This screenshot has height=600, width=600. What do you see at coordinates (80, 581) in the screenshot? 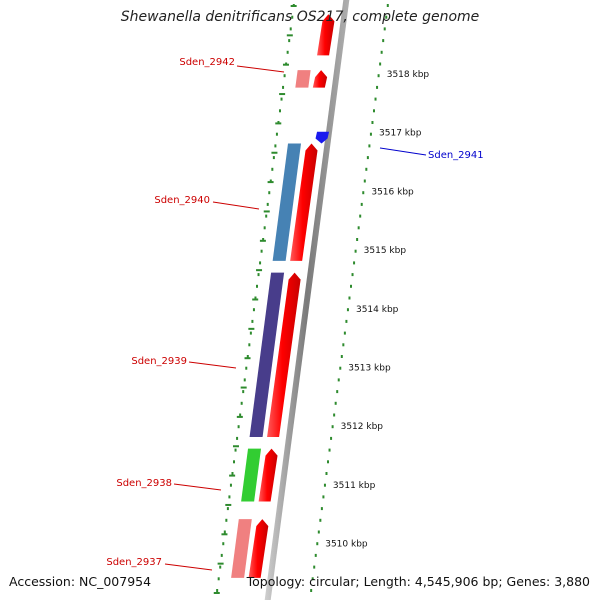
I see `accession-text: Accession: NC_007954` at bounding box center [80, 581].